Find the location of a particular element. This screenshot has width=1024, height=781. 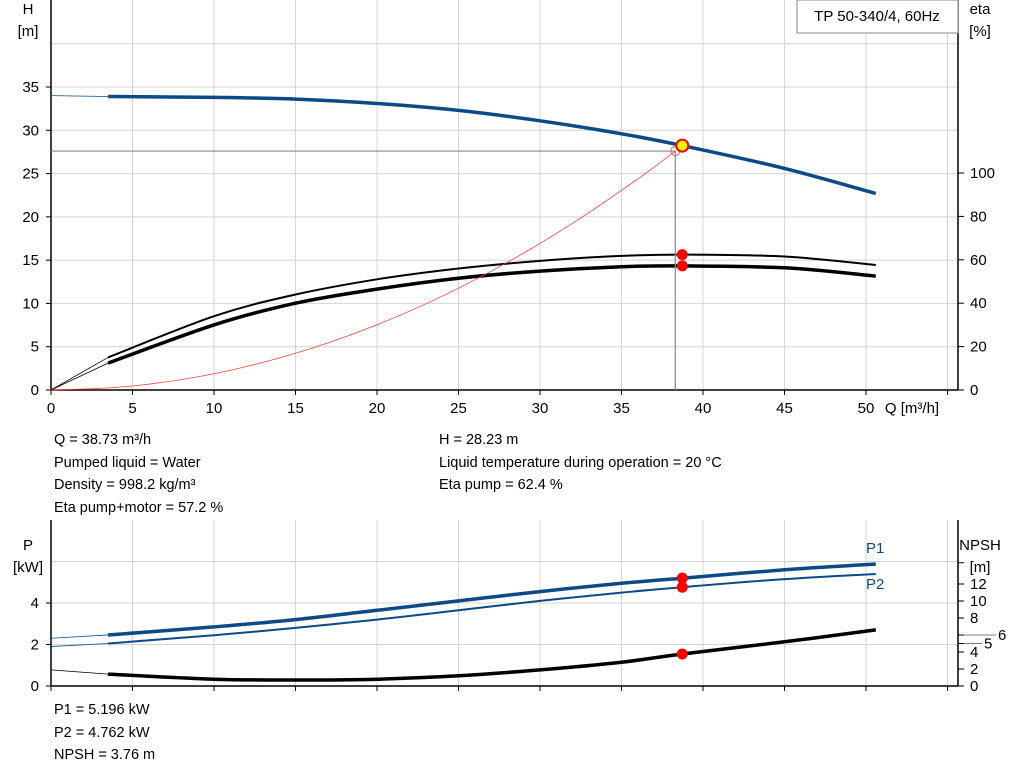

y-tick-label-left: 25 is located at coordinates (30, 174).